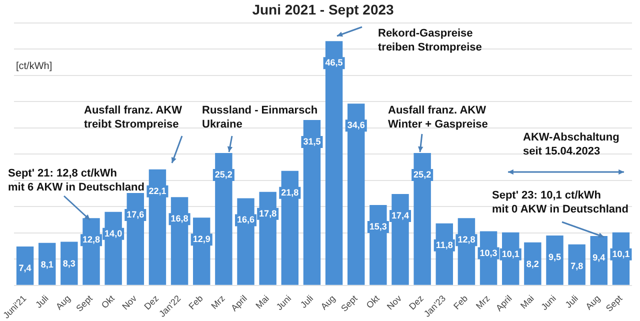  I want to click on data-label: 9,5, so click(555, 257).